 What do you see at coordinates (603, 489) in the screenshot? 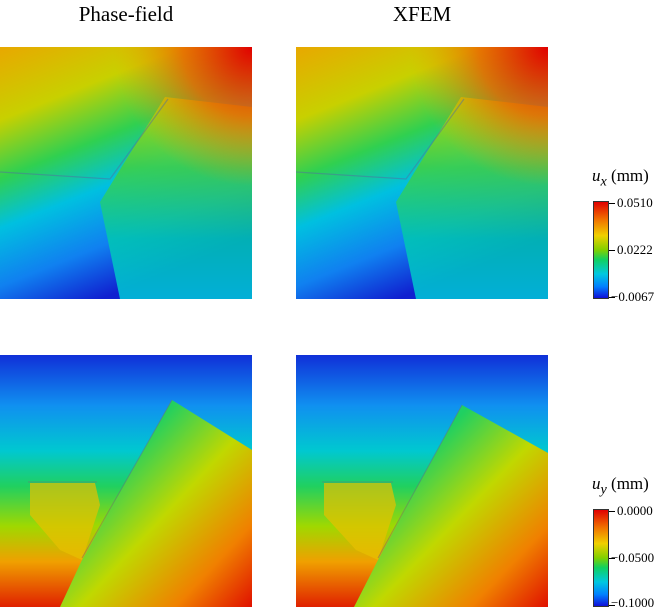
I see `uy-subscript: y` at bounding box center [603, 489].